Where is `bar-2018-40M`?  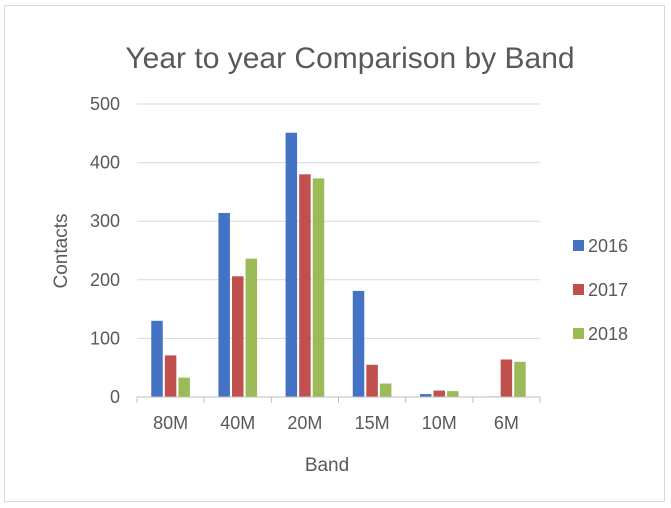
bar-2018-40M is located at coordinates (251, 327).